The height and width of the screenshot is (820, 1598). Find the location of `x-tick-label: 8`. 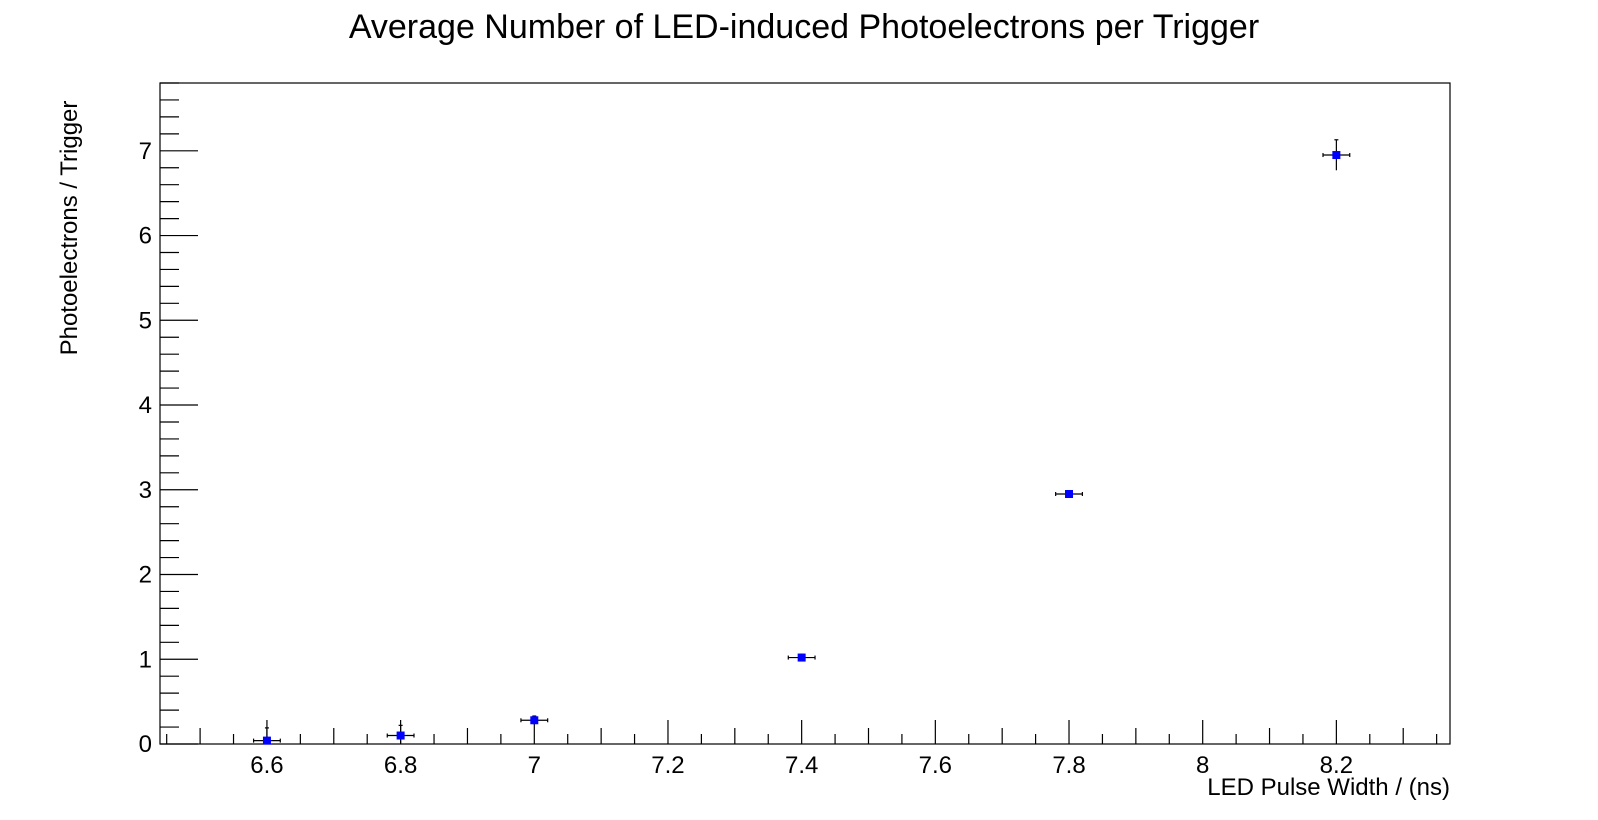

x-tick-label: 8 is located at coordinates (1202, 765).